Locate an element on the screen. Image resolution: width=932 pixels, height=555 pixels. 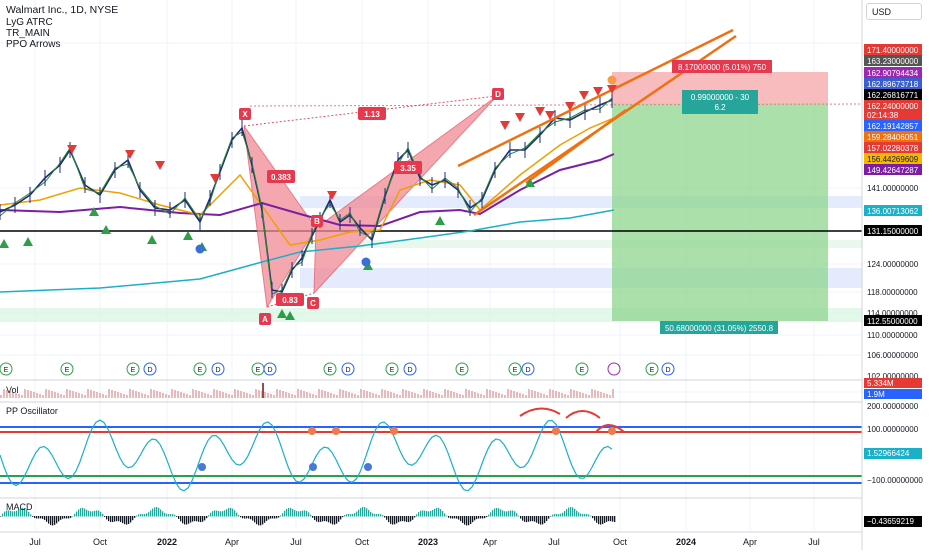
time-axis-label: 2024 is located at coordinates (686, 542).